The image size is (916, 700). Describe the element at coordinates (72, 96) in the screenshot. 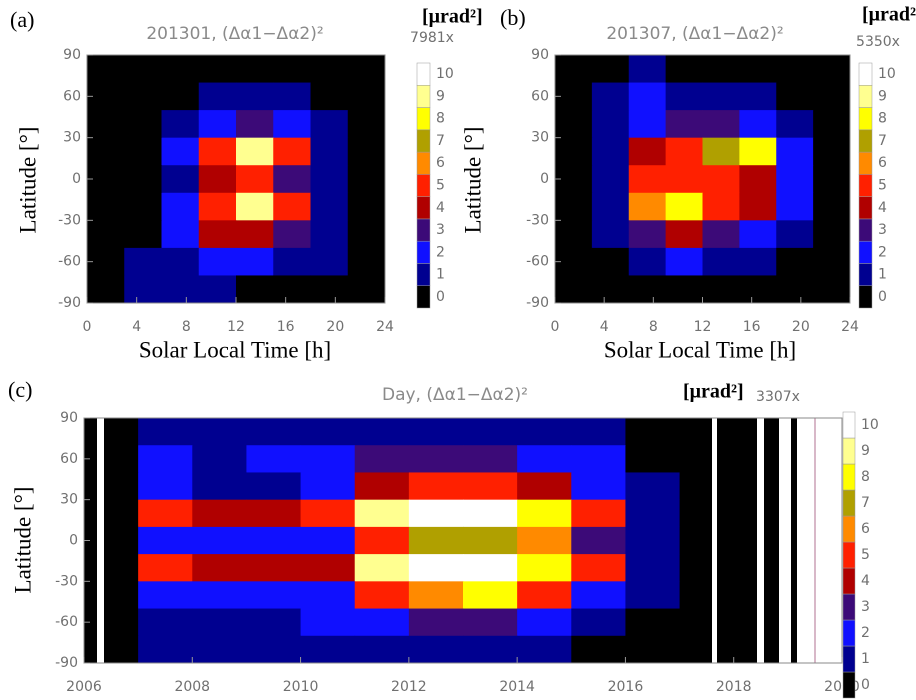

I see `y-tick-label: 60` at that location.